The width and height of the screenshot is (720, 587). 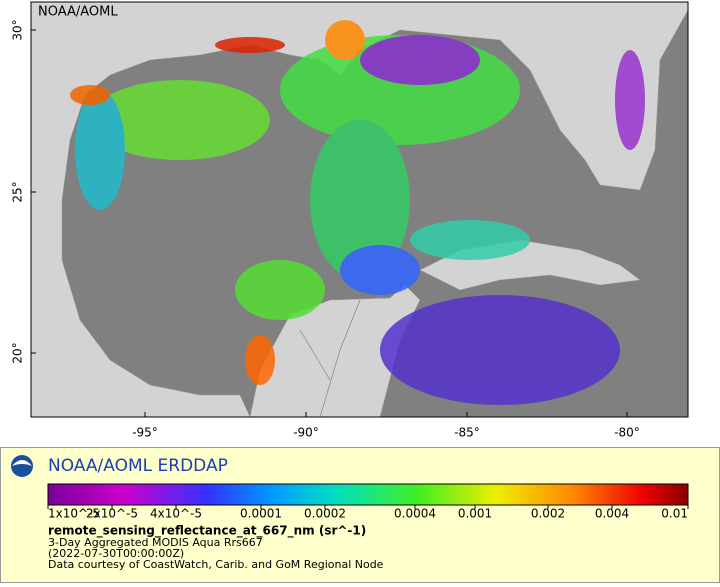 I want to click on colorbar-tick-label: 0.0001, so click(x=261, y=514).